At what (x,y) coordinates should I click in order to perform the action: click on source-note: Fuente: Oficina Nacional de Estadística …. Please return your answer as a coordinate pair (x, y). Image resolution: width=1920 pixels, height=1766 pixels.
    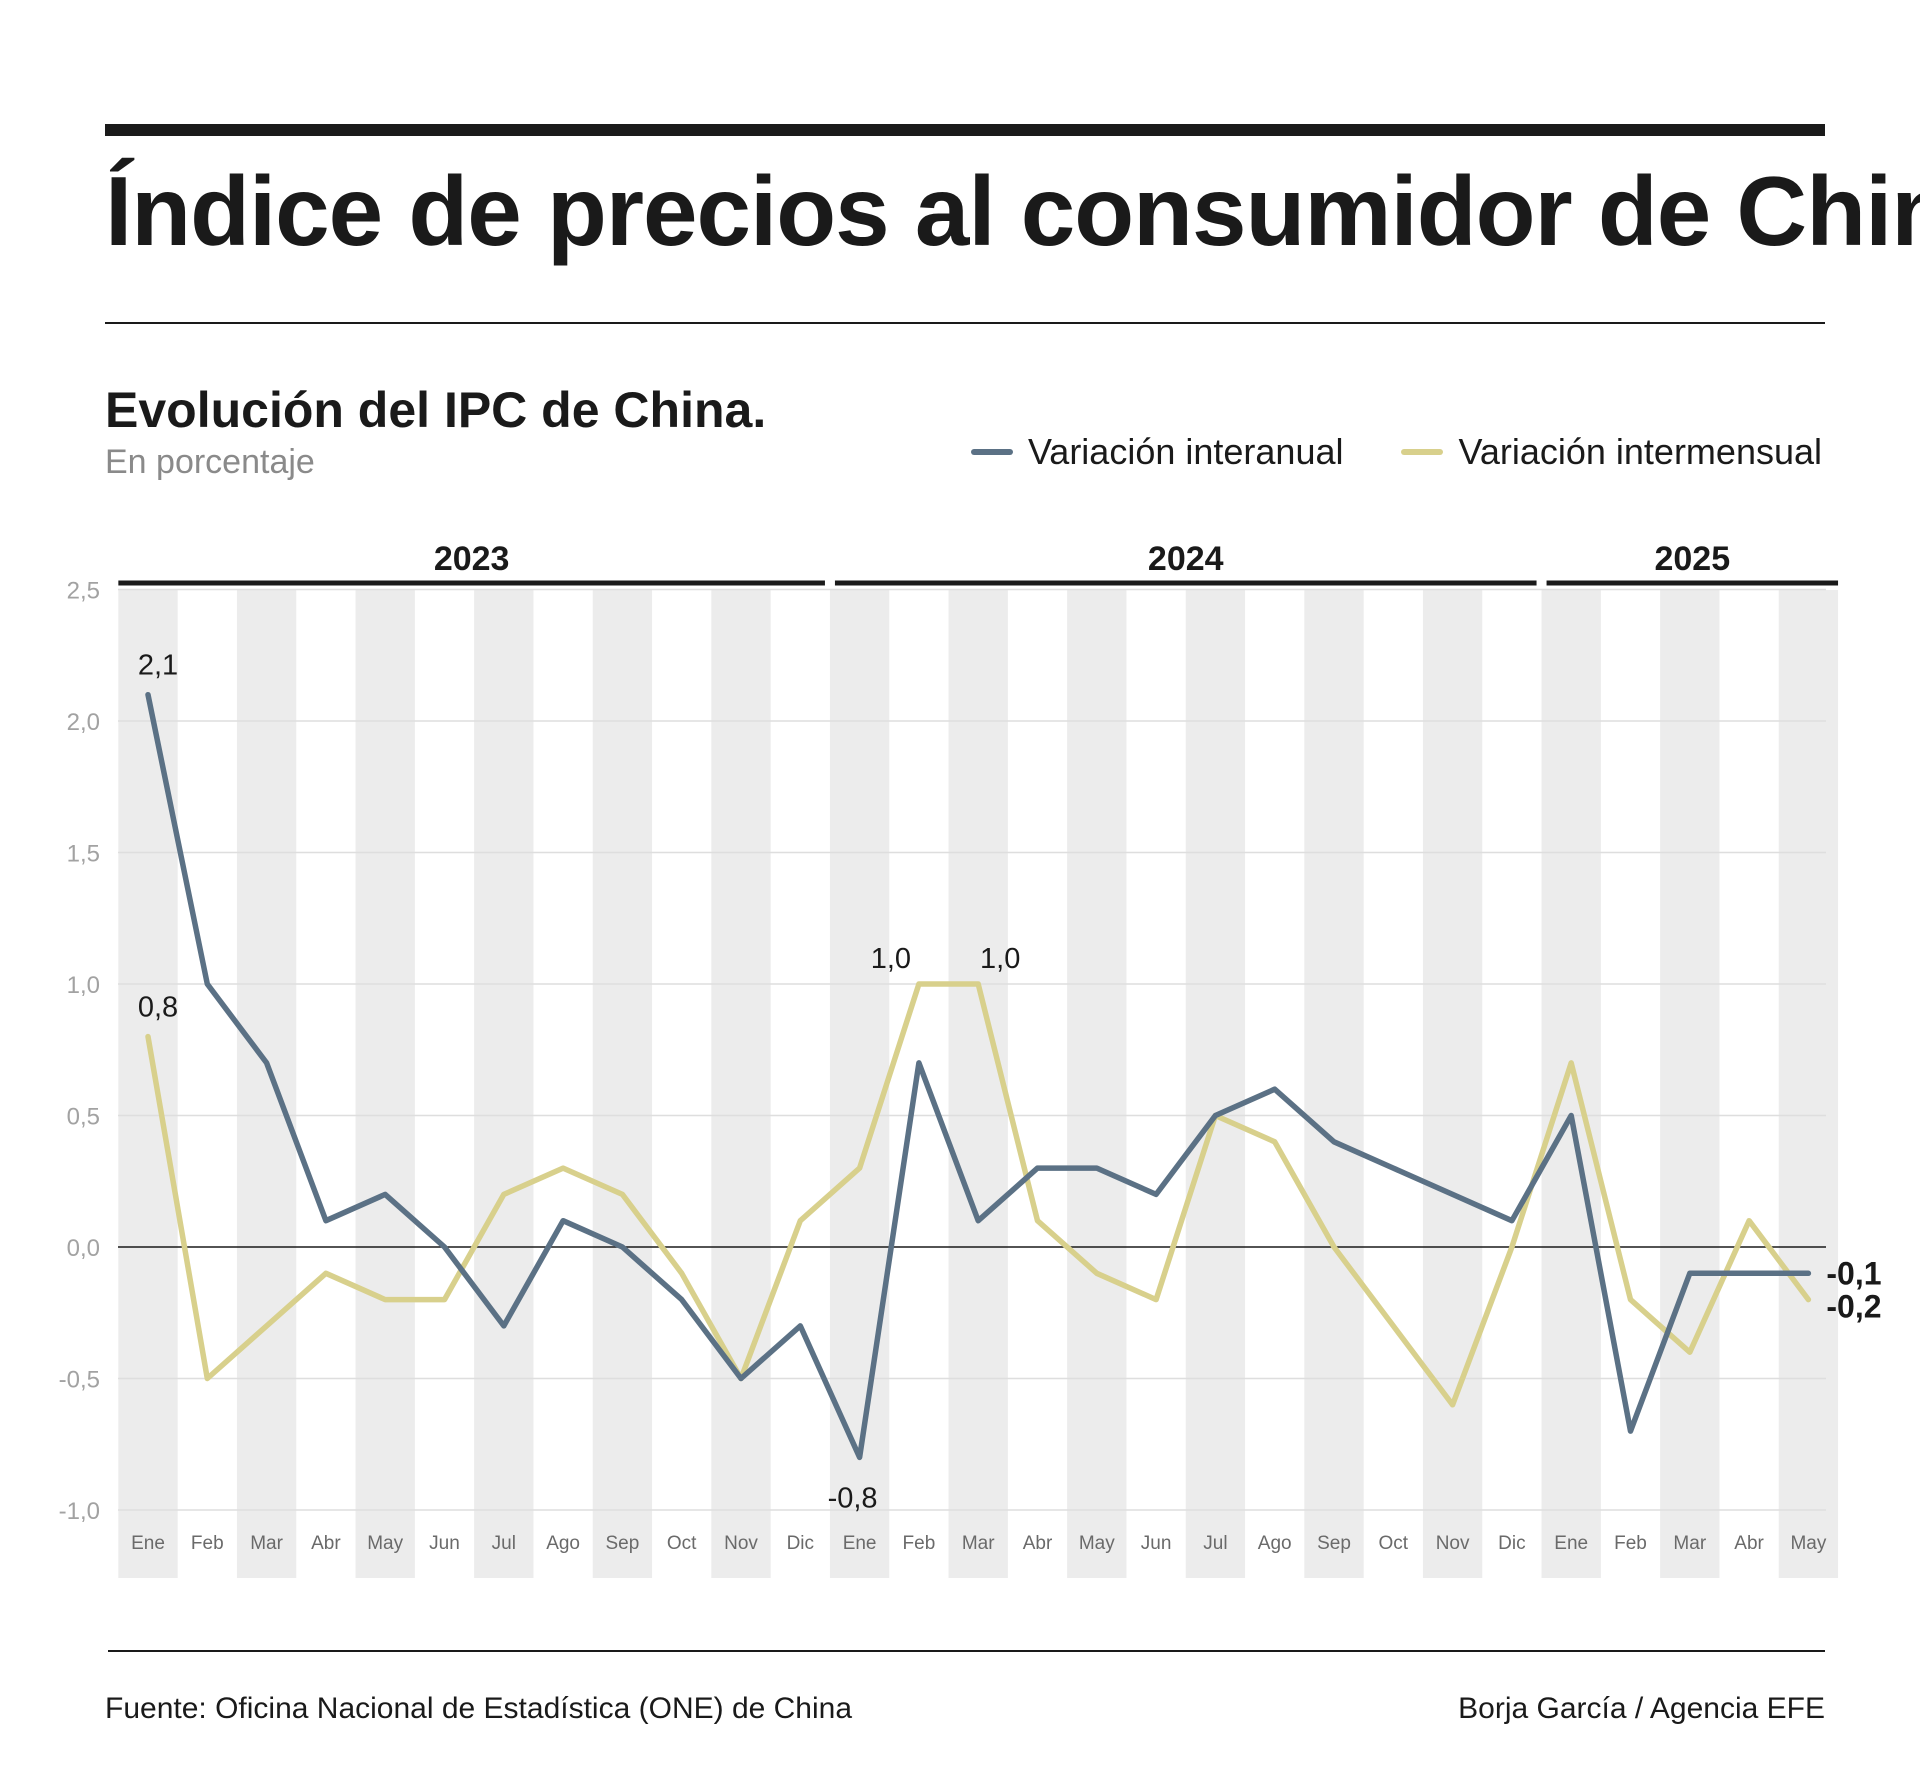
    Looking at the image, I should click on (479, 1708).